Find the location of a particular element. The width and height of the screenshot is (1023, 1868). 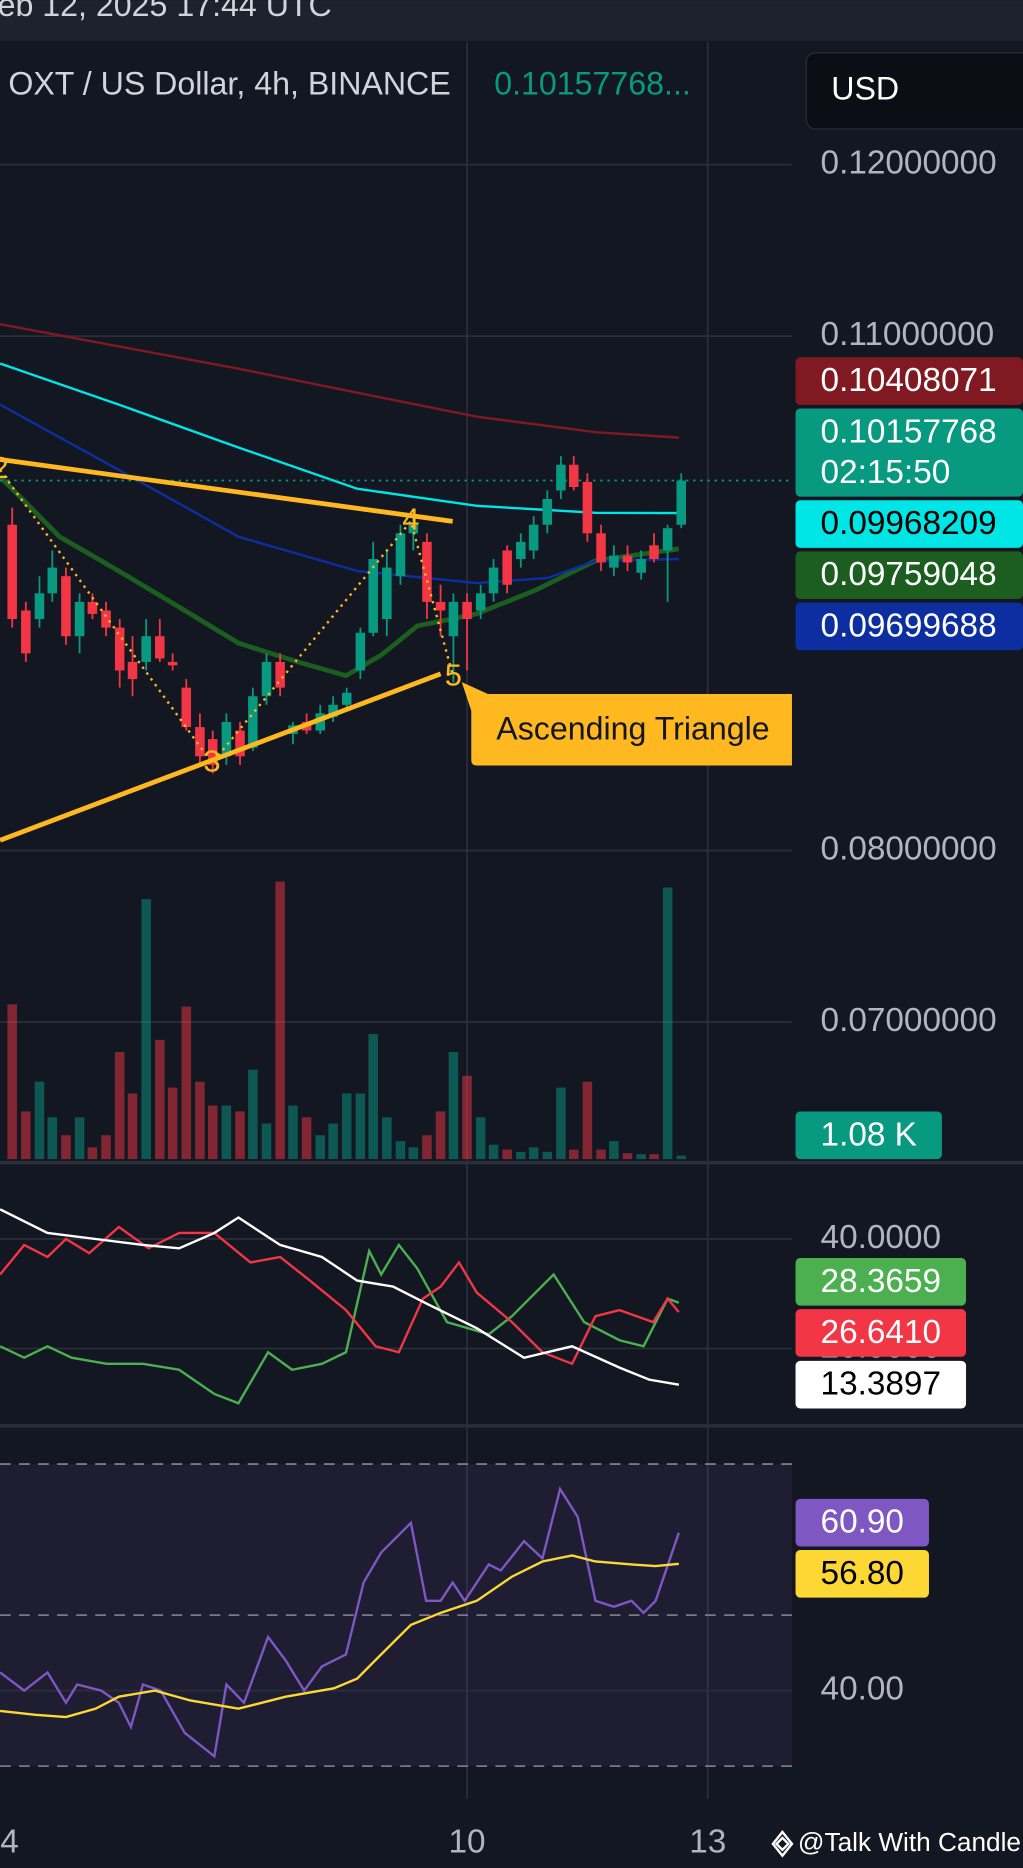

pattern-zigzag is located at coordinates (227, 617).